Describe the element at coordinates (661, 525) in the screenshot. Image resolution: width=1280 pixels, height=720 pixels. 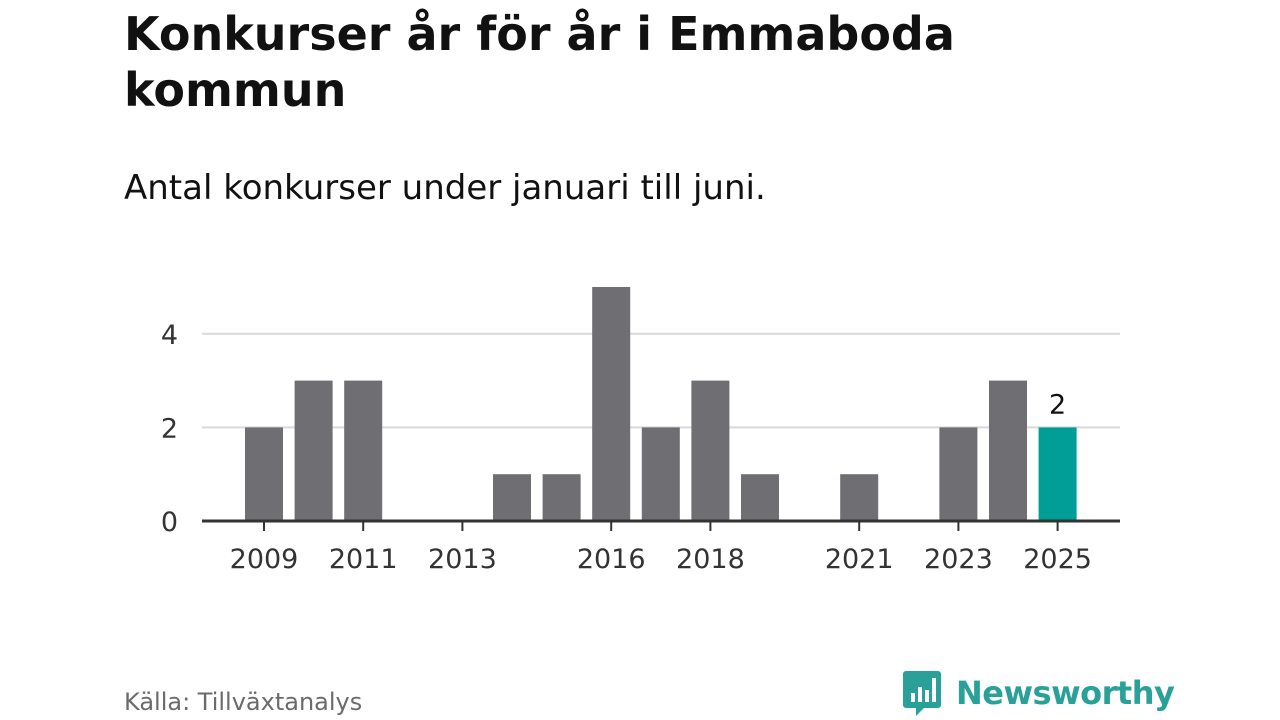
I see `x-axis` at that location.